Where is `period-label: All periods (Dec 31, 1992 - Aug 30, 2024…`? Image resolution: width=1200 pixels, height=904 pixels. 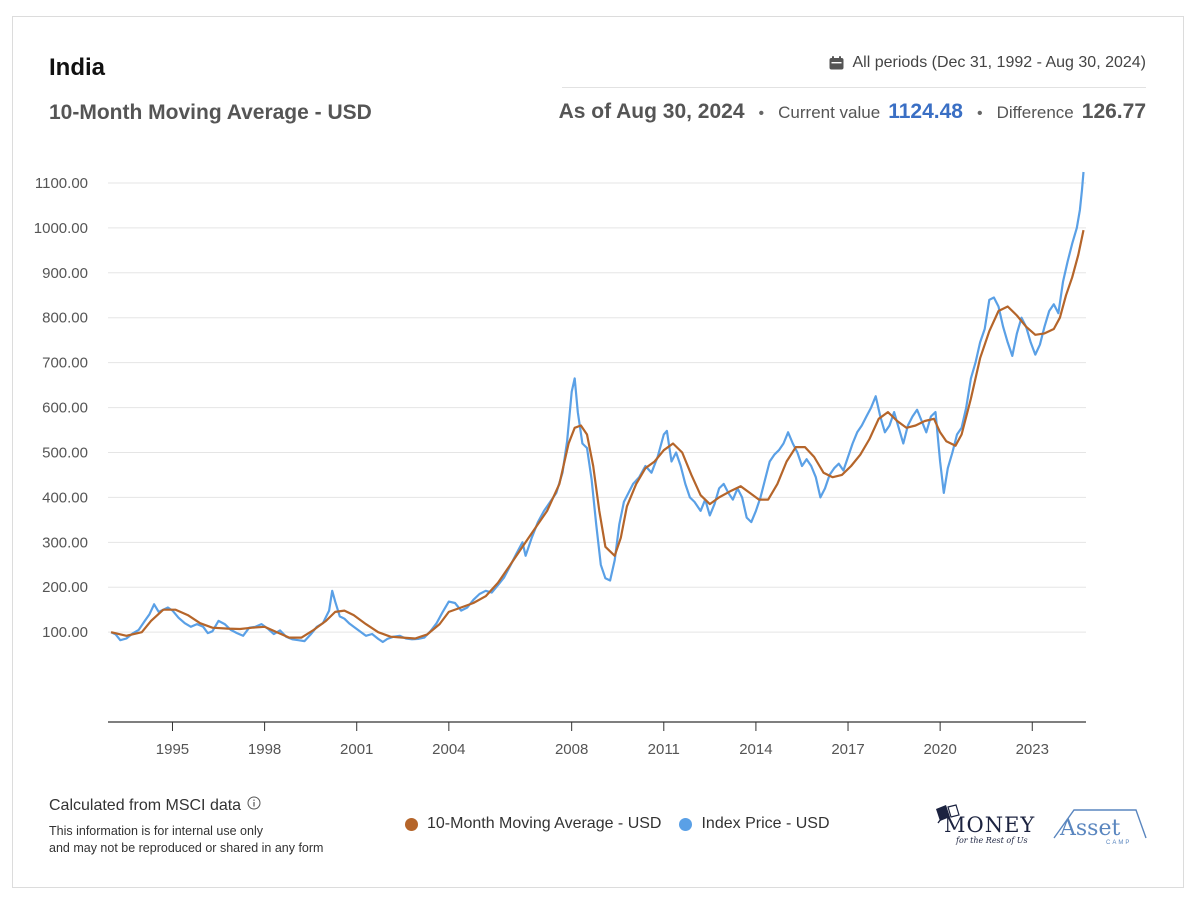 period-label: All periods (Dec 31, 1992 - Aug 30, 2024… is located at coordinates (999, 62).